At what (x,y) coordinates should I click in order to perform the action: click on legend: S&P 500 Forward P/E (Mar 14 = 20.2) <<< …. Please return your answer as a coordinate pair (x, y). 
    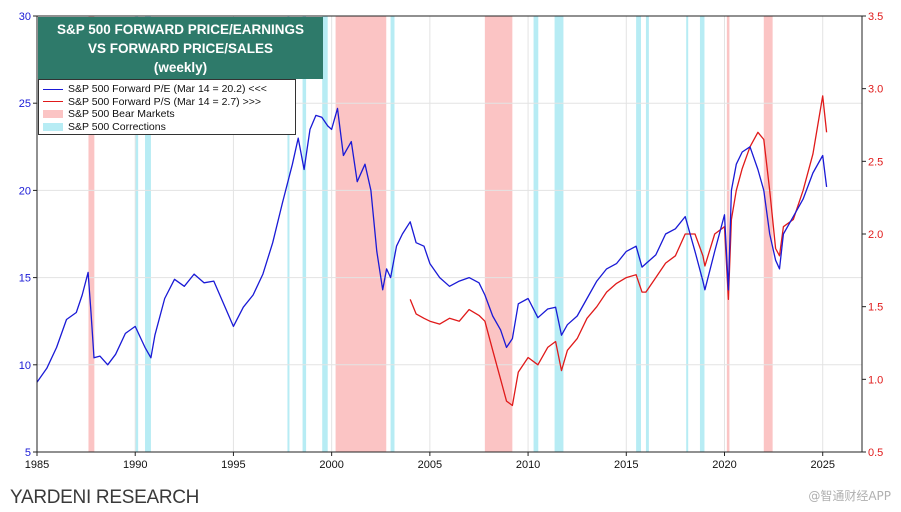
    Looking at the image, I should click on (167, 107).